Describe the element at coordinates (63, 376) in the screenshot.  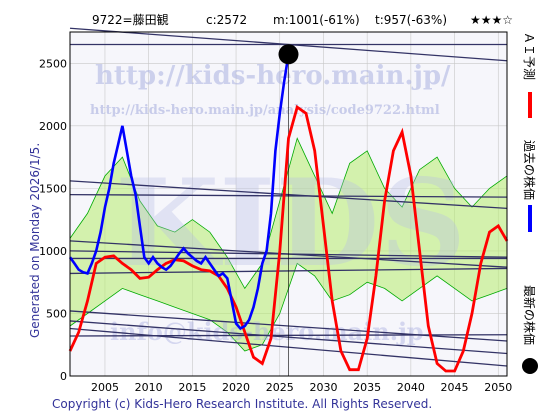
I see `y-tick-label: 0` at that location.